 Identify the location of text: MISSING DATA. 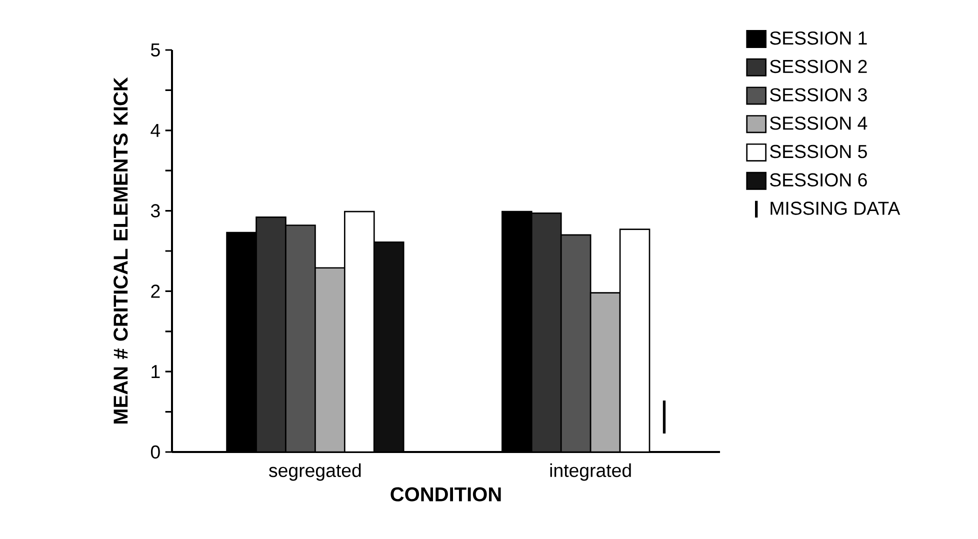
(835, 208).